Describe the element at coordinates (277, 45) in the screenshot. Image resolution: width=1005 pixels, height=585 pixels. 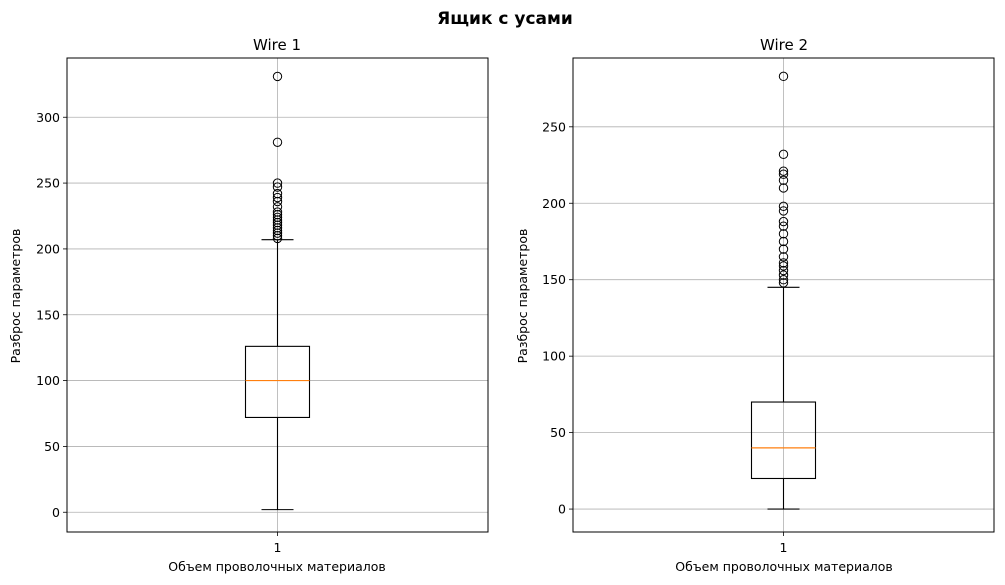
I see `subplot-title: Wire 1` at that location.